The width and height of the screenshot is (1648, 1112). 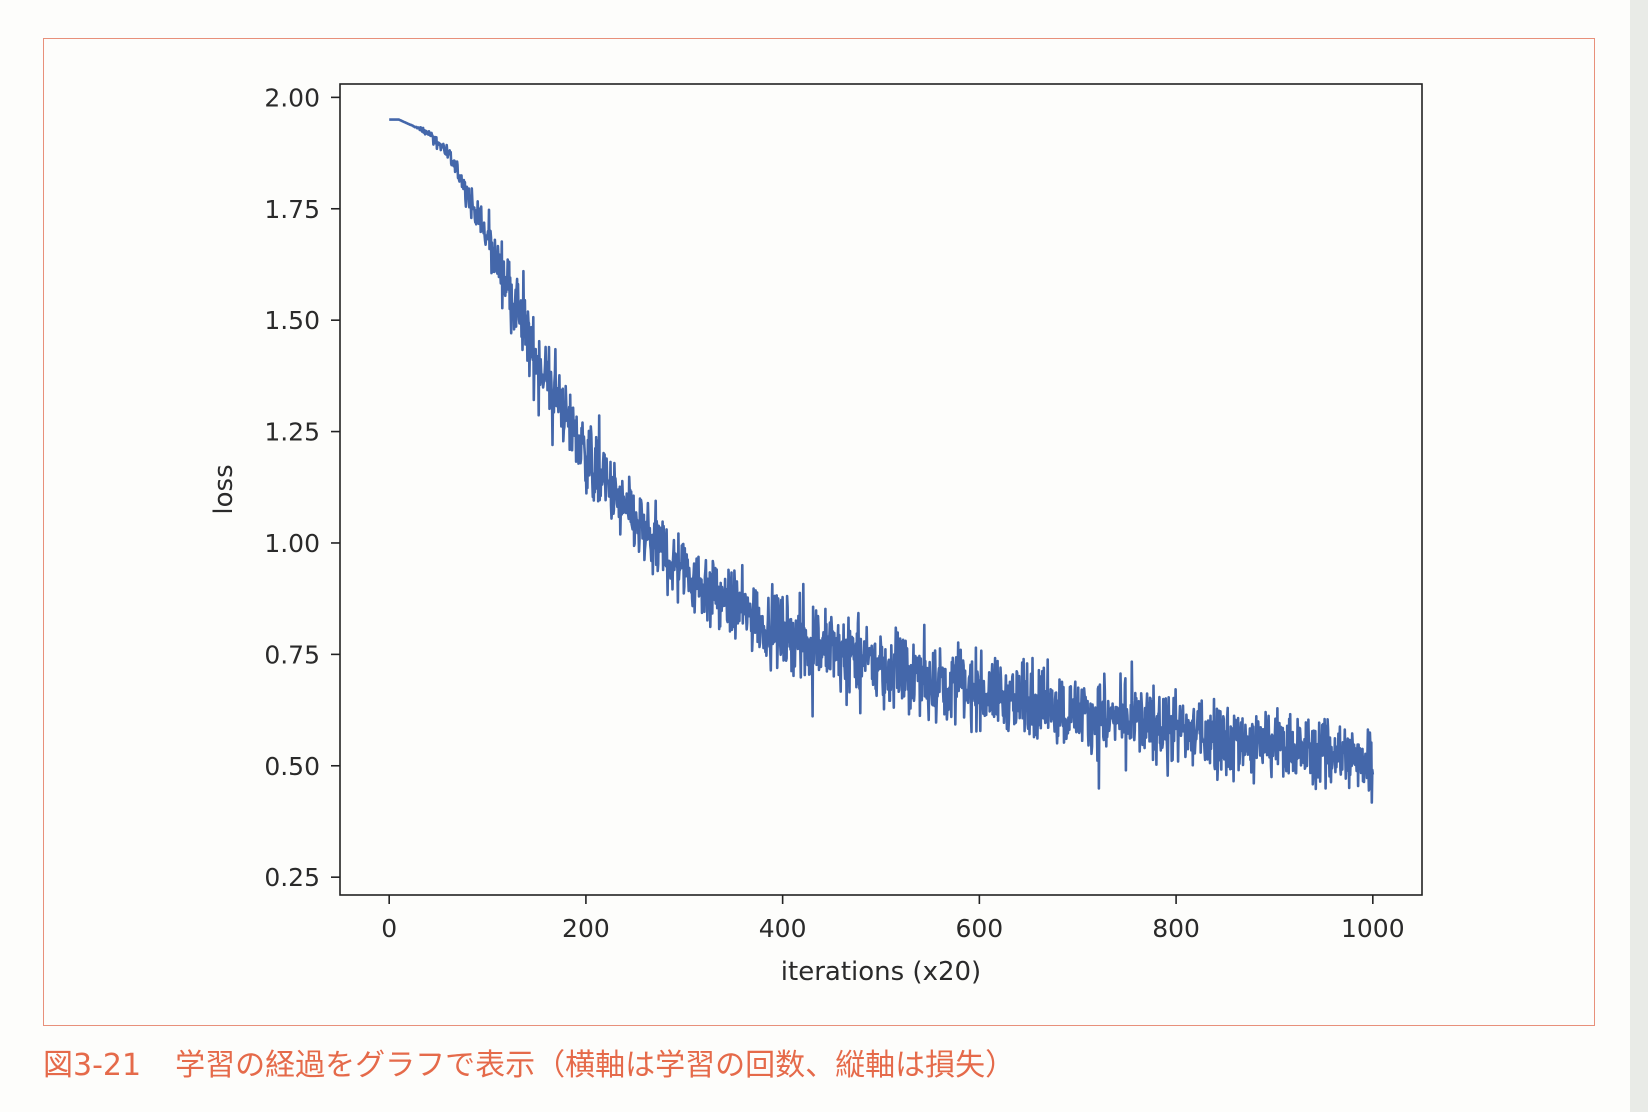 I want to click on y-axis-label: loss, so click(x=224, y=489).